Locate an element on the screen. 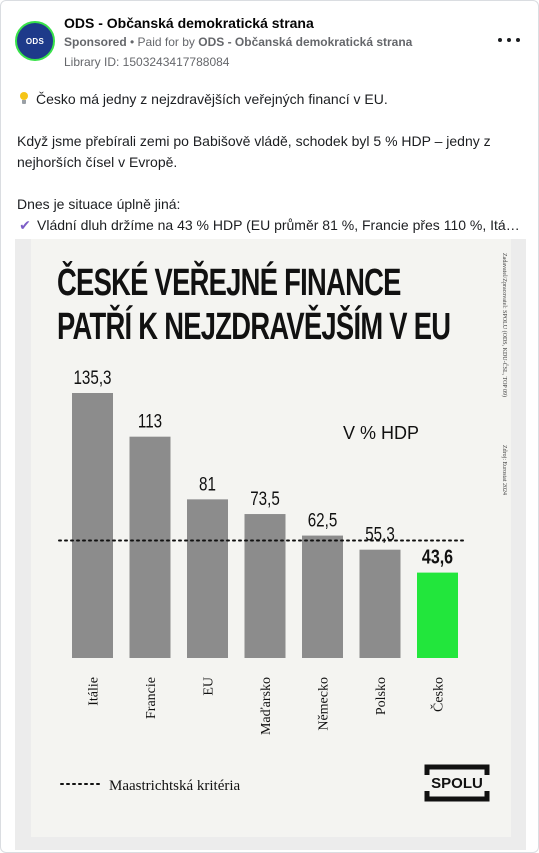 Image resolution: width=539 pixels, height=853 pixels. category-label: EU is located at coordinates (209, 686).